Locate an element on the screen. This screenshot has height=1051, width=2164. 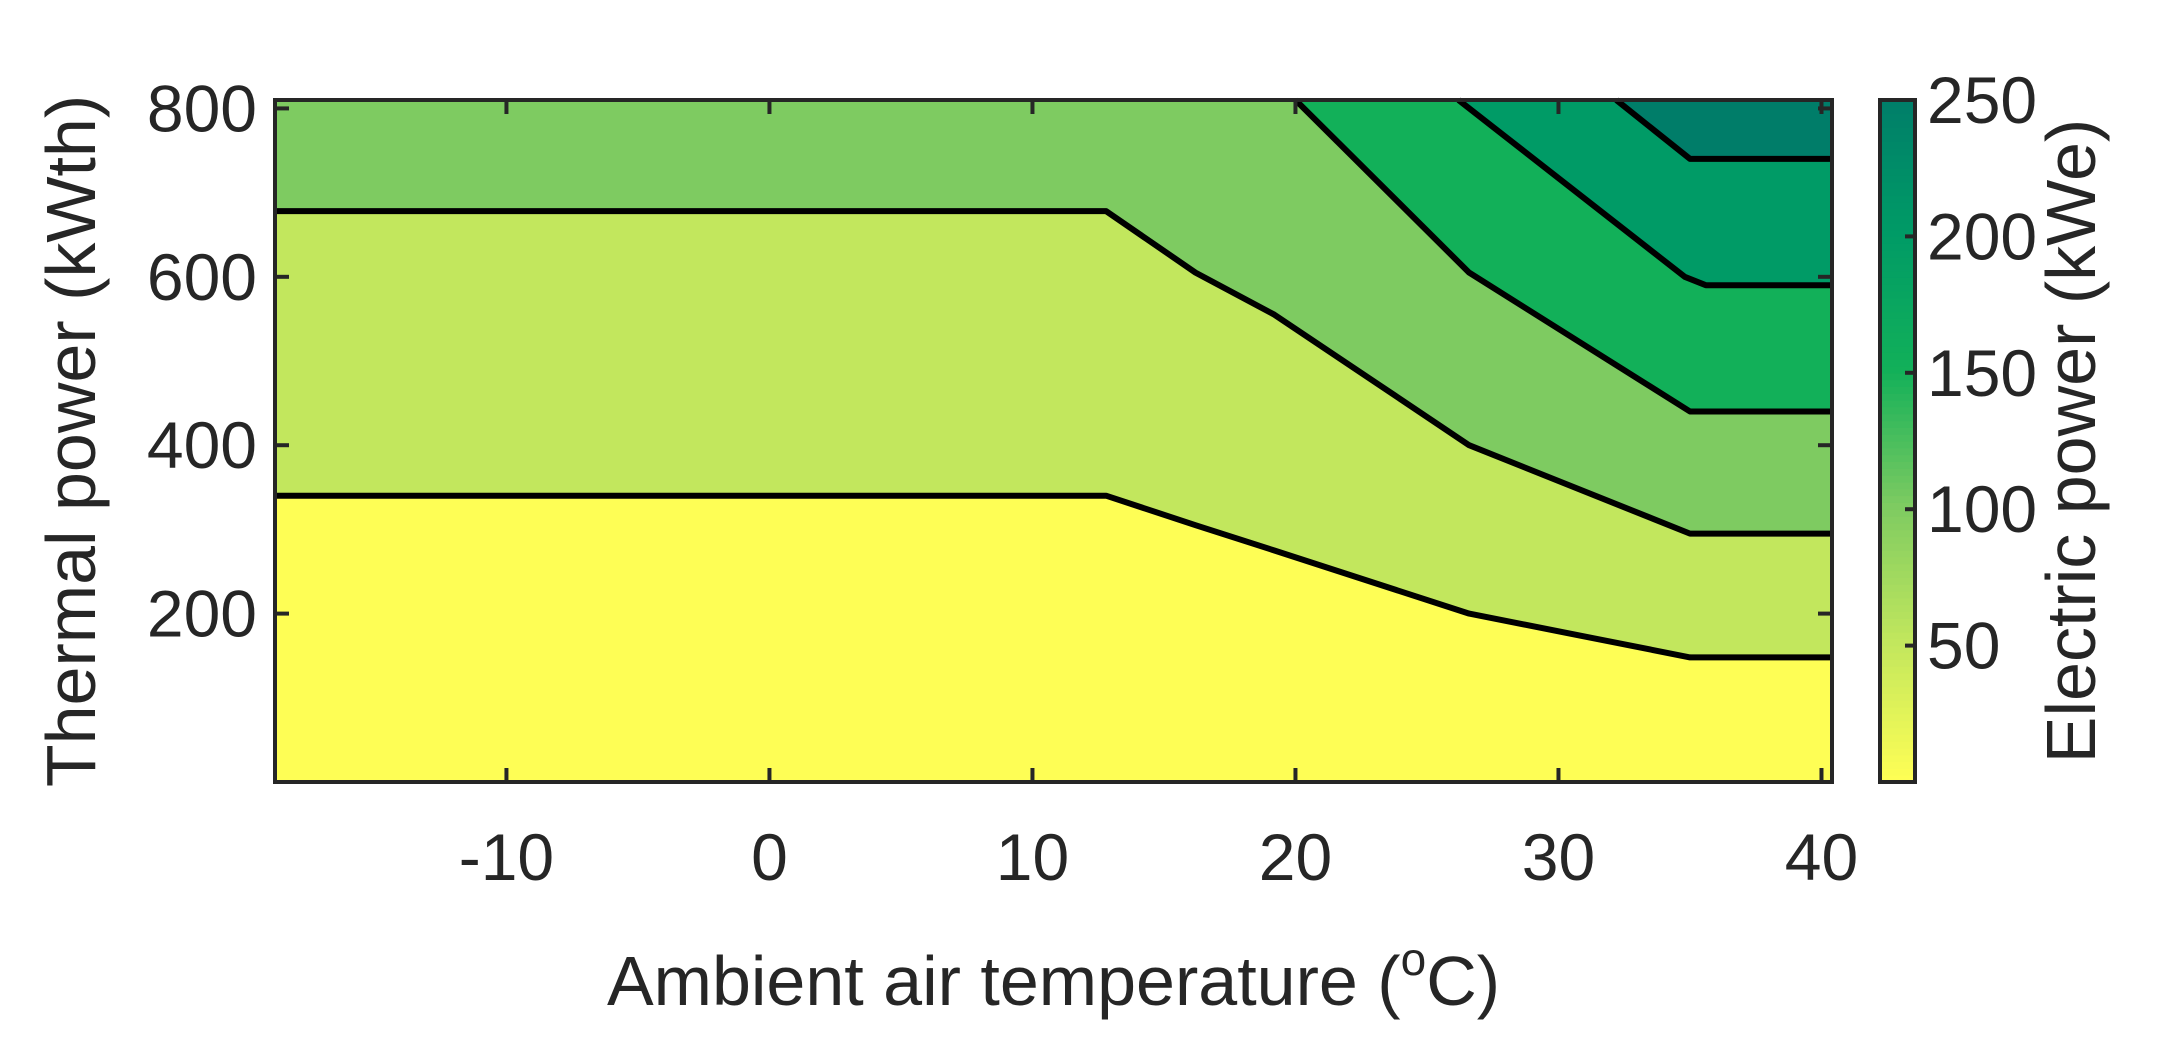
colorbar-tick-label: 200 is located at coordinates (1982, 236).